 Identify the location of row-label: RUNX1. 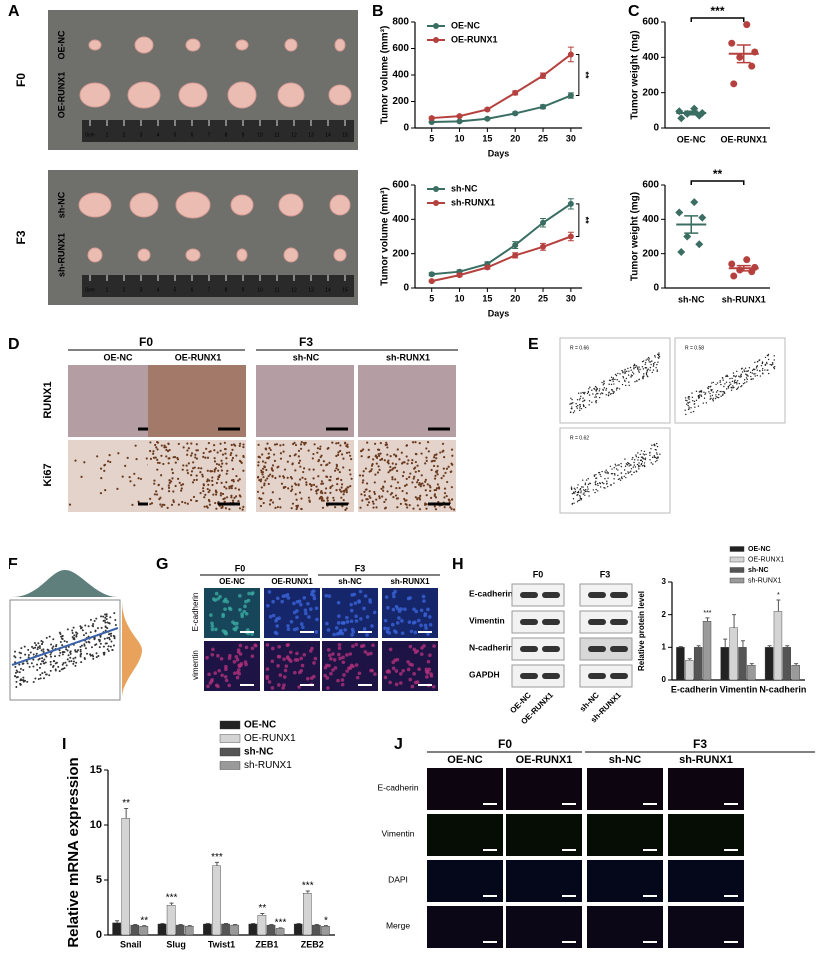
(48, 399).